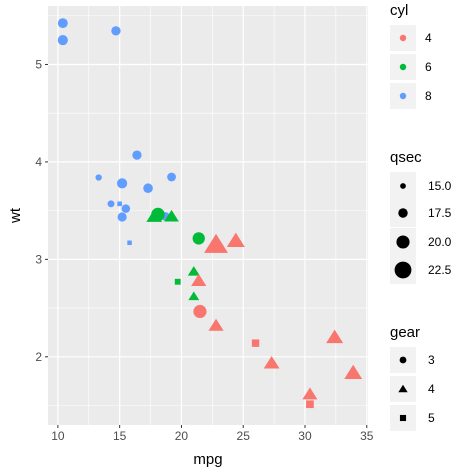 The width and height of the screenshot is (474, 474). I want to click on x-tick-label: 25, so click(244, 436).